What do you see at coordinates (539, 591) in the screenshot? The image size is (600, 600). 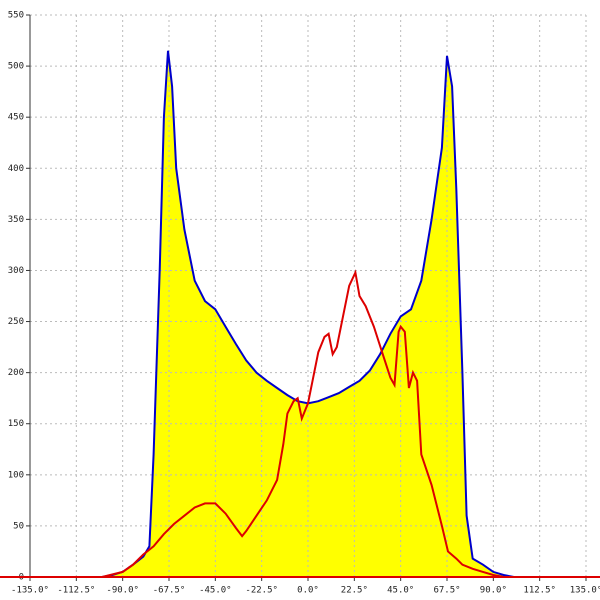 I see `x-tick-label: 112.5°` at bounding box center [539, 591].